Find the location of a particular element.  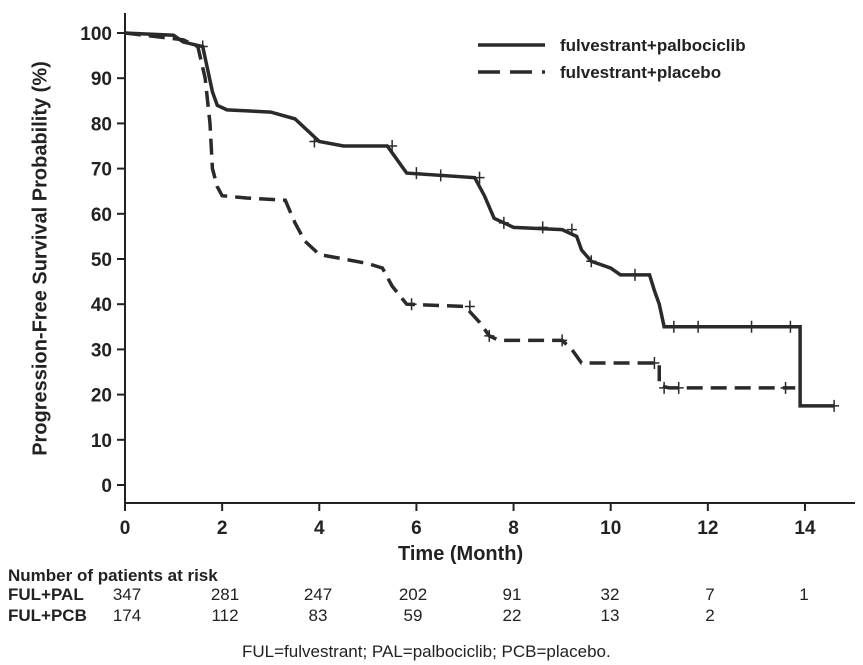

risk-count: 7 is located at coordinates (710, 594).